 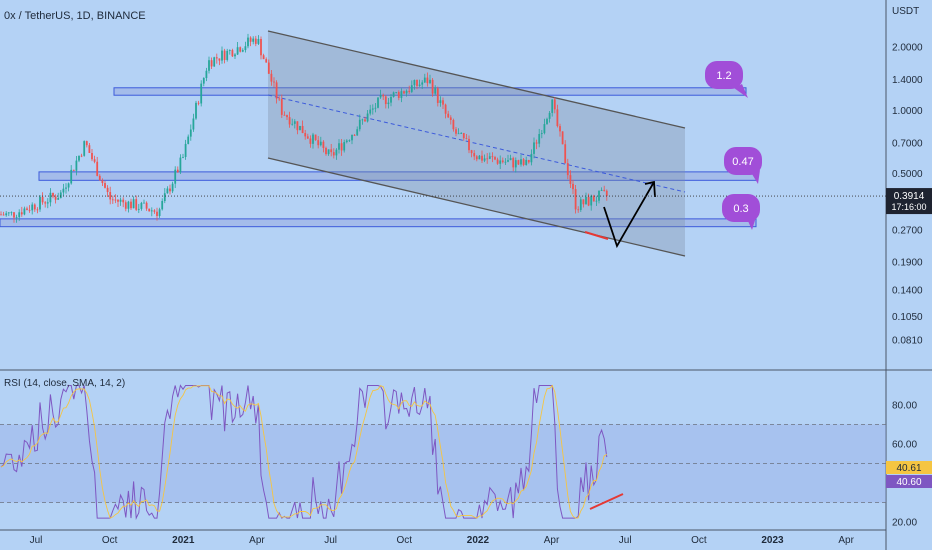 What do you see at coordinates (404, 540) in the screenshot?
I see `time-tick: Oct` at bounding box center [404, 540].